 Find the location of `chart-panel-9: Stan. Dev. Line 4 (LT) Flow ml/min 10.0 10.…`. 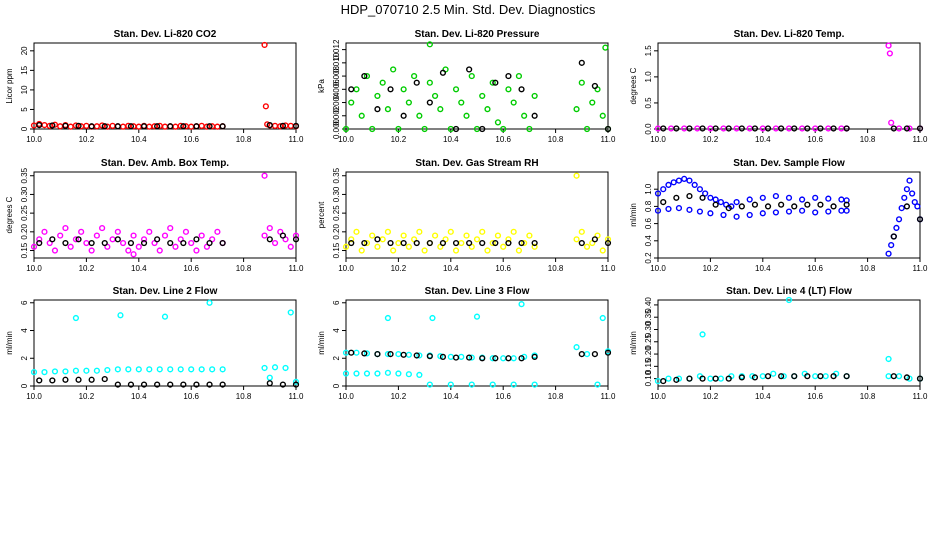

chart-panel-9: Stan. Dev. Line 4 (LT) Flow ml/min 10.0 10.… is located at coordinates (778, 343).